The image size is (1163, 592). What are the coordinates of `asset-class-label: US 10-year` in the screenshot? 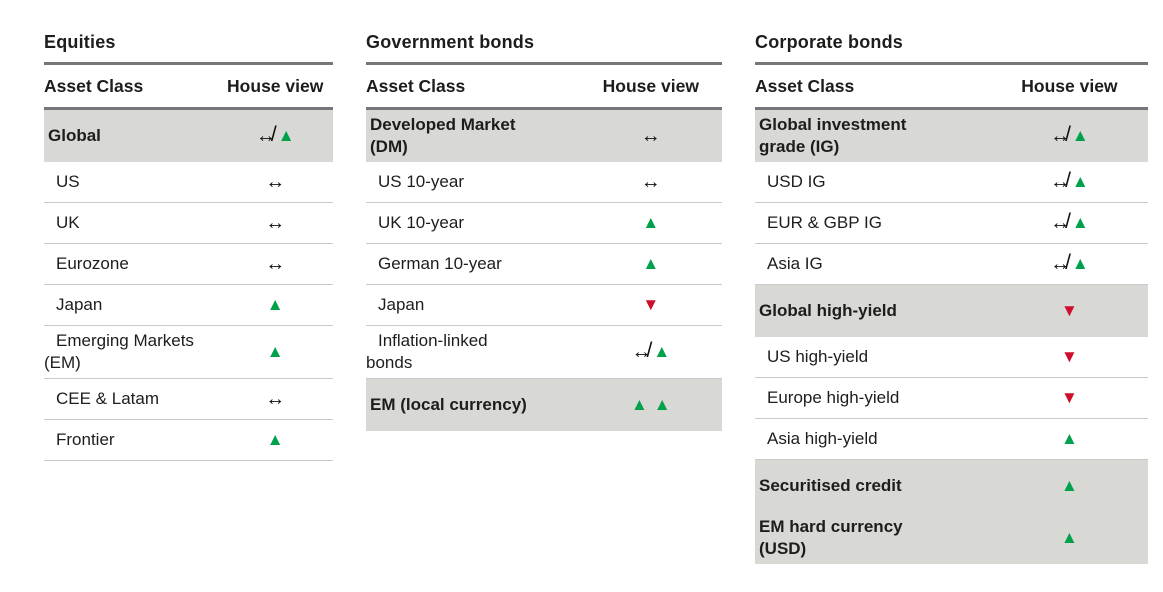 It's located at (421, 182).